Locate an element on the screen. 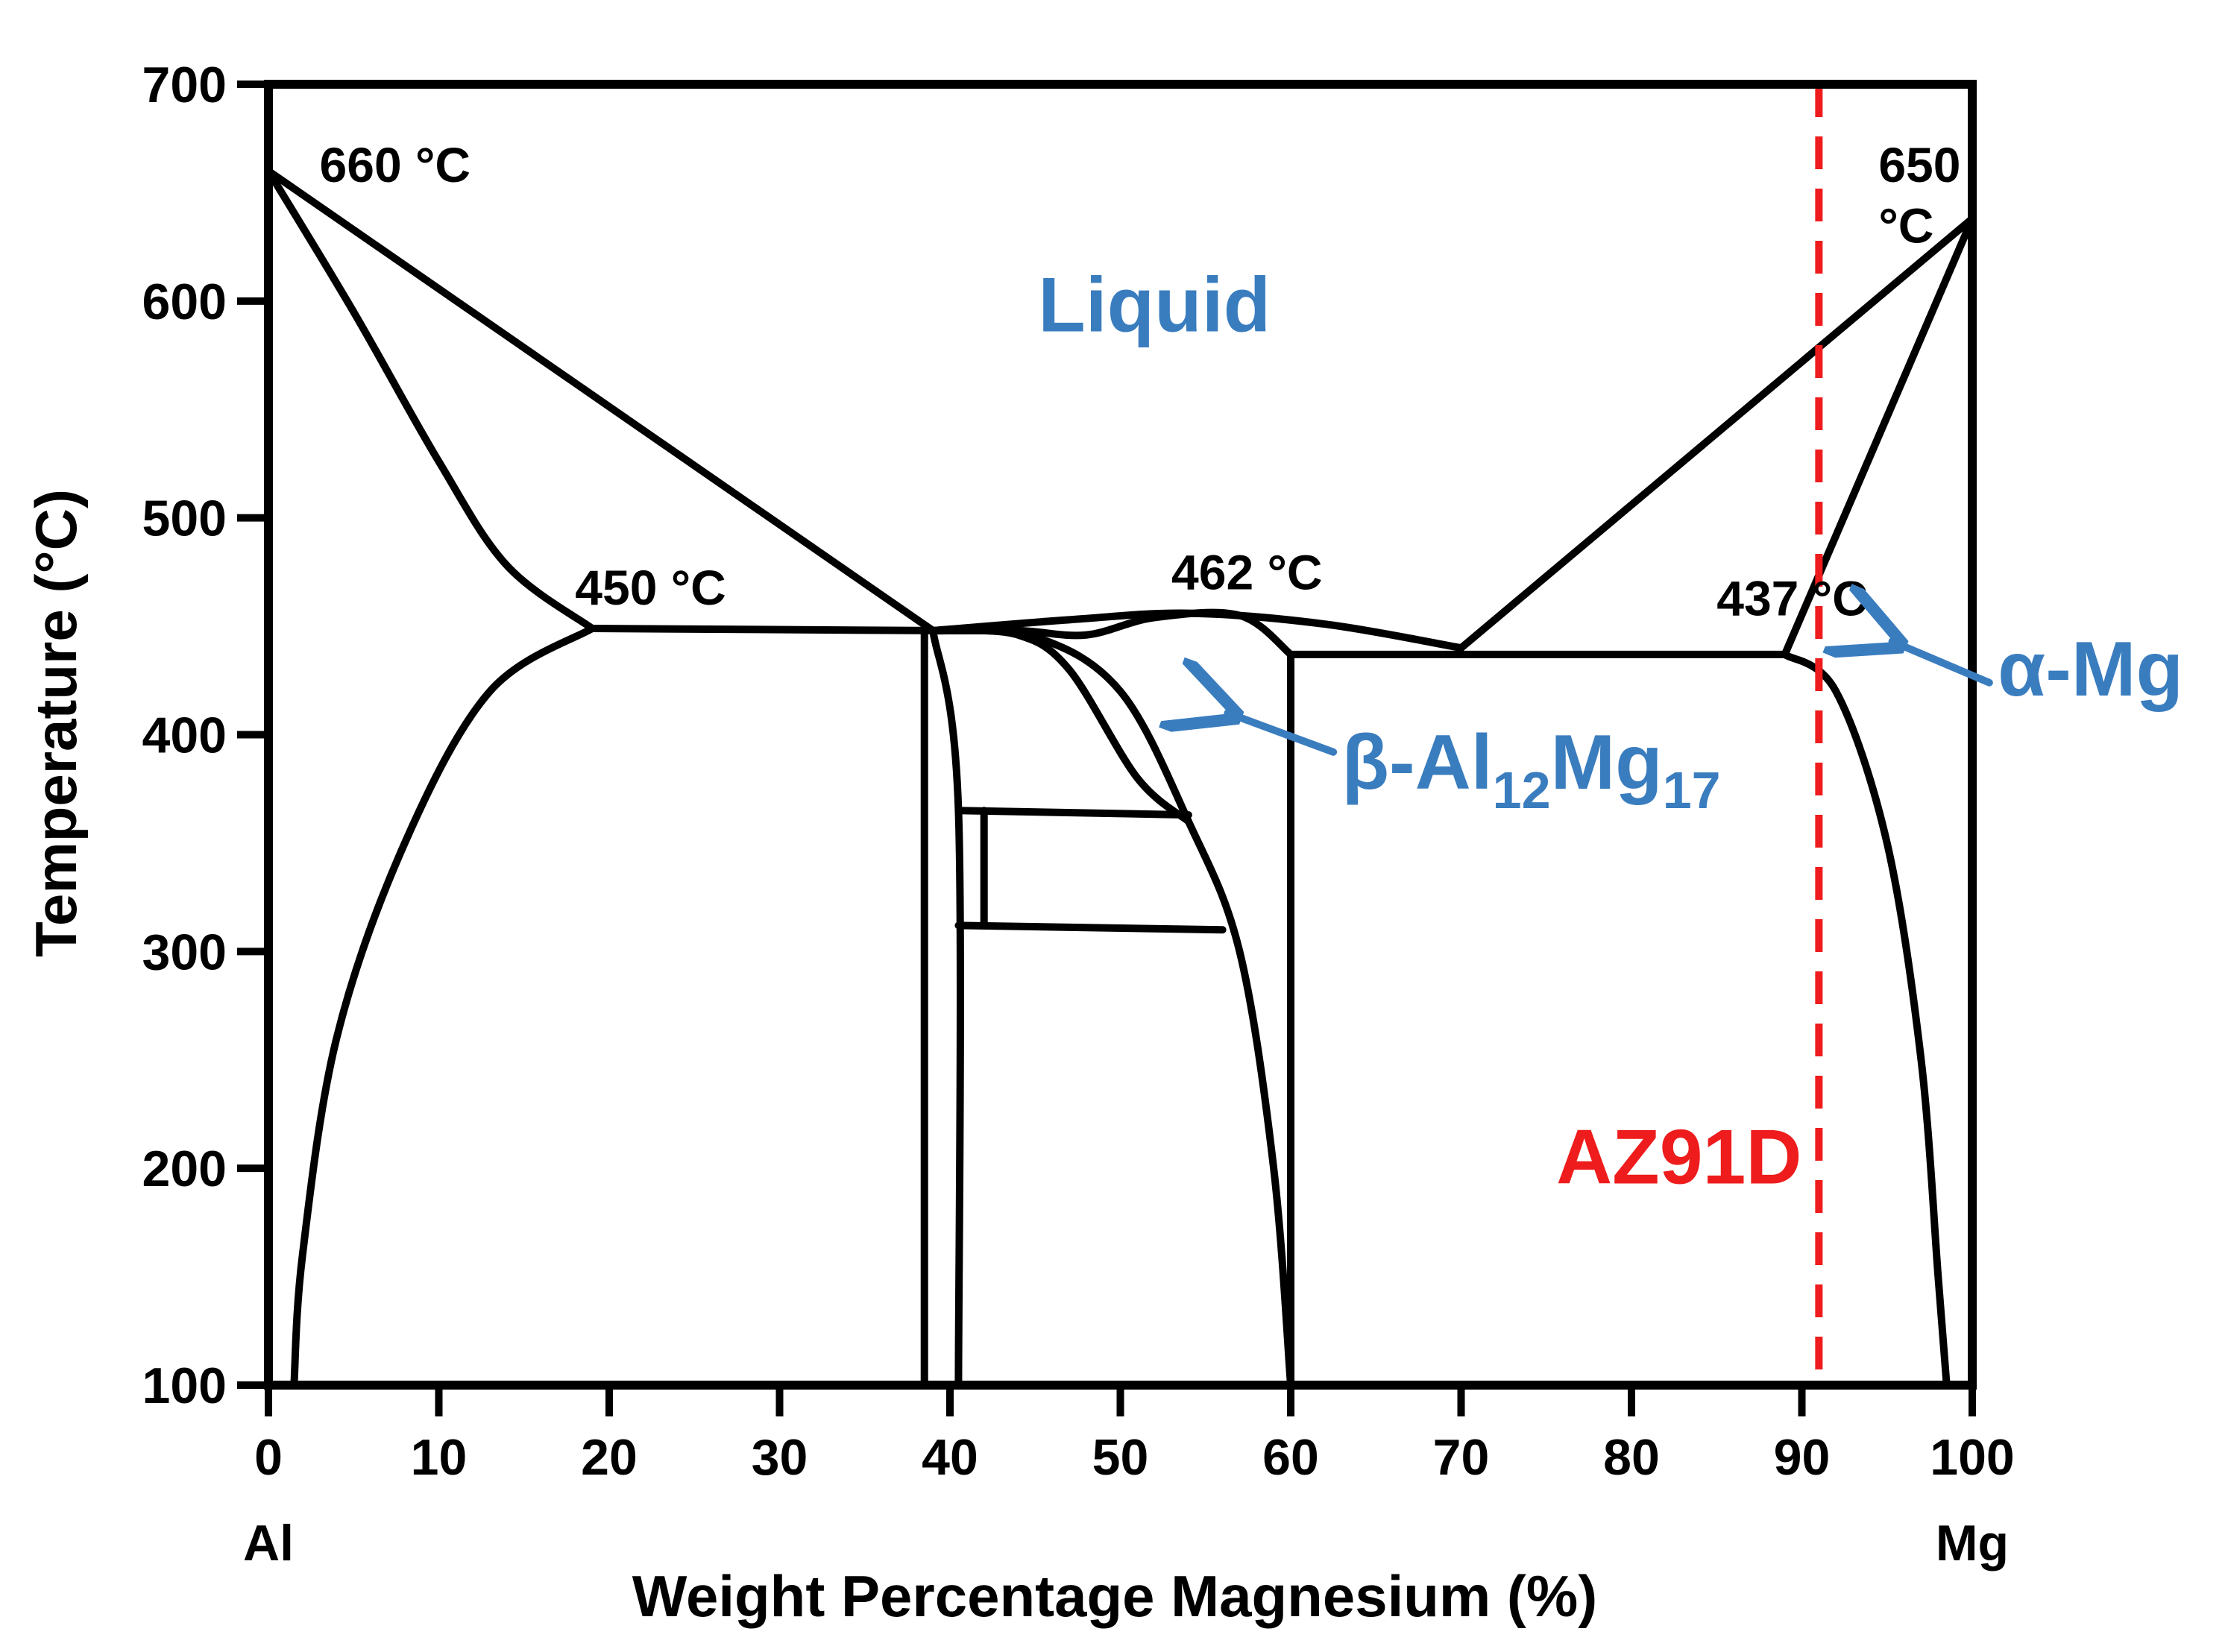  boundary-solvus-mg is located at coordinates (1866, 1019).